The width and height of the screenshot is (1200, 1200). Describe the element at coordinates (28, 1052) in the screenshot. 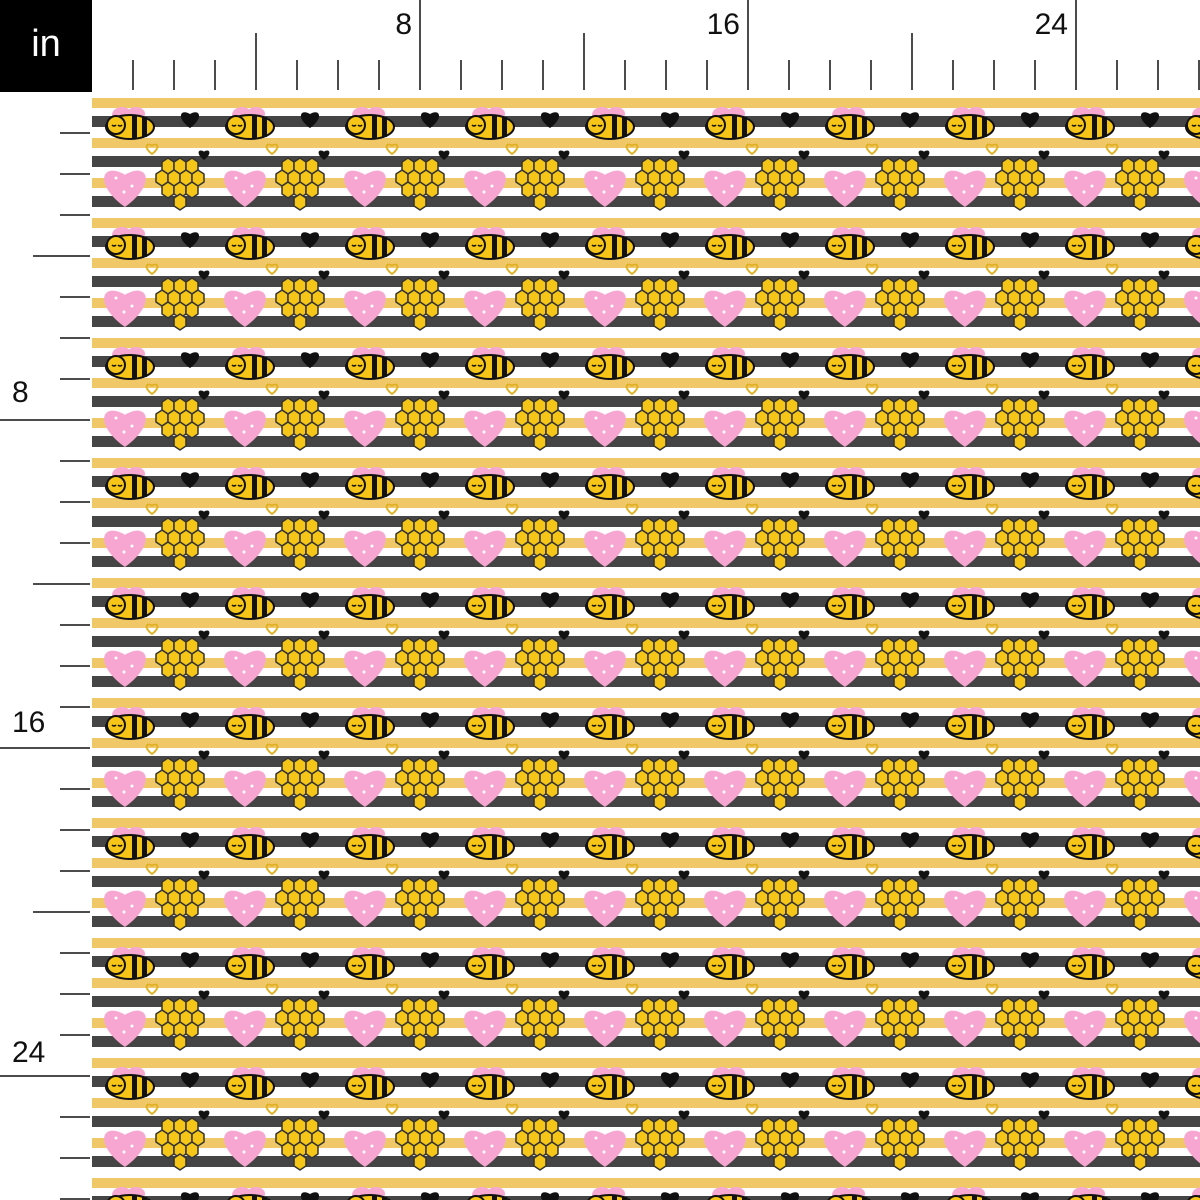

I see `left-ruler-label: 24` at that location.